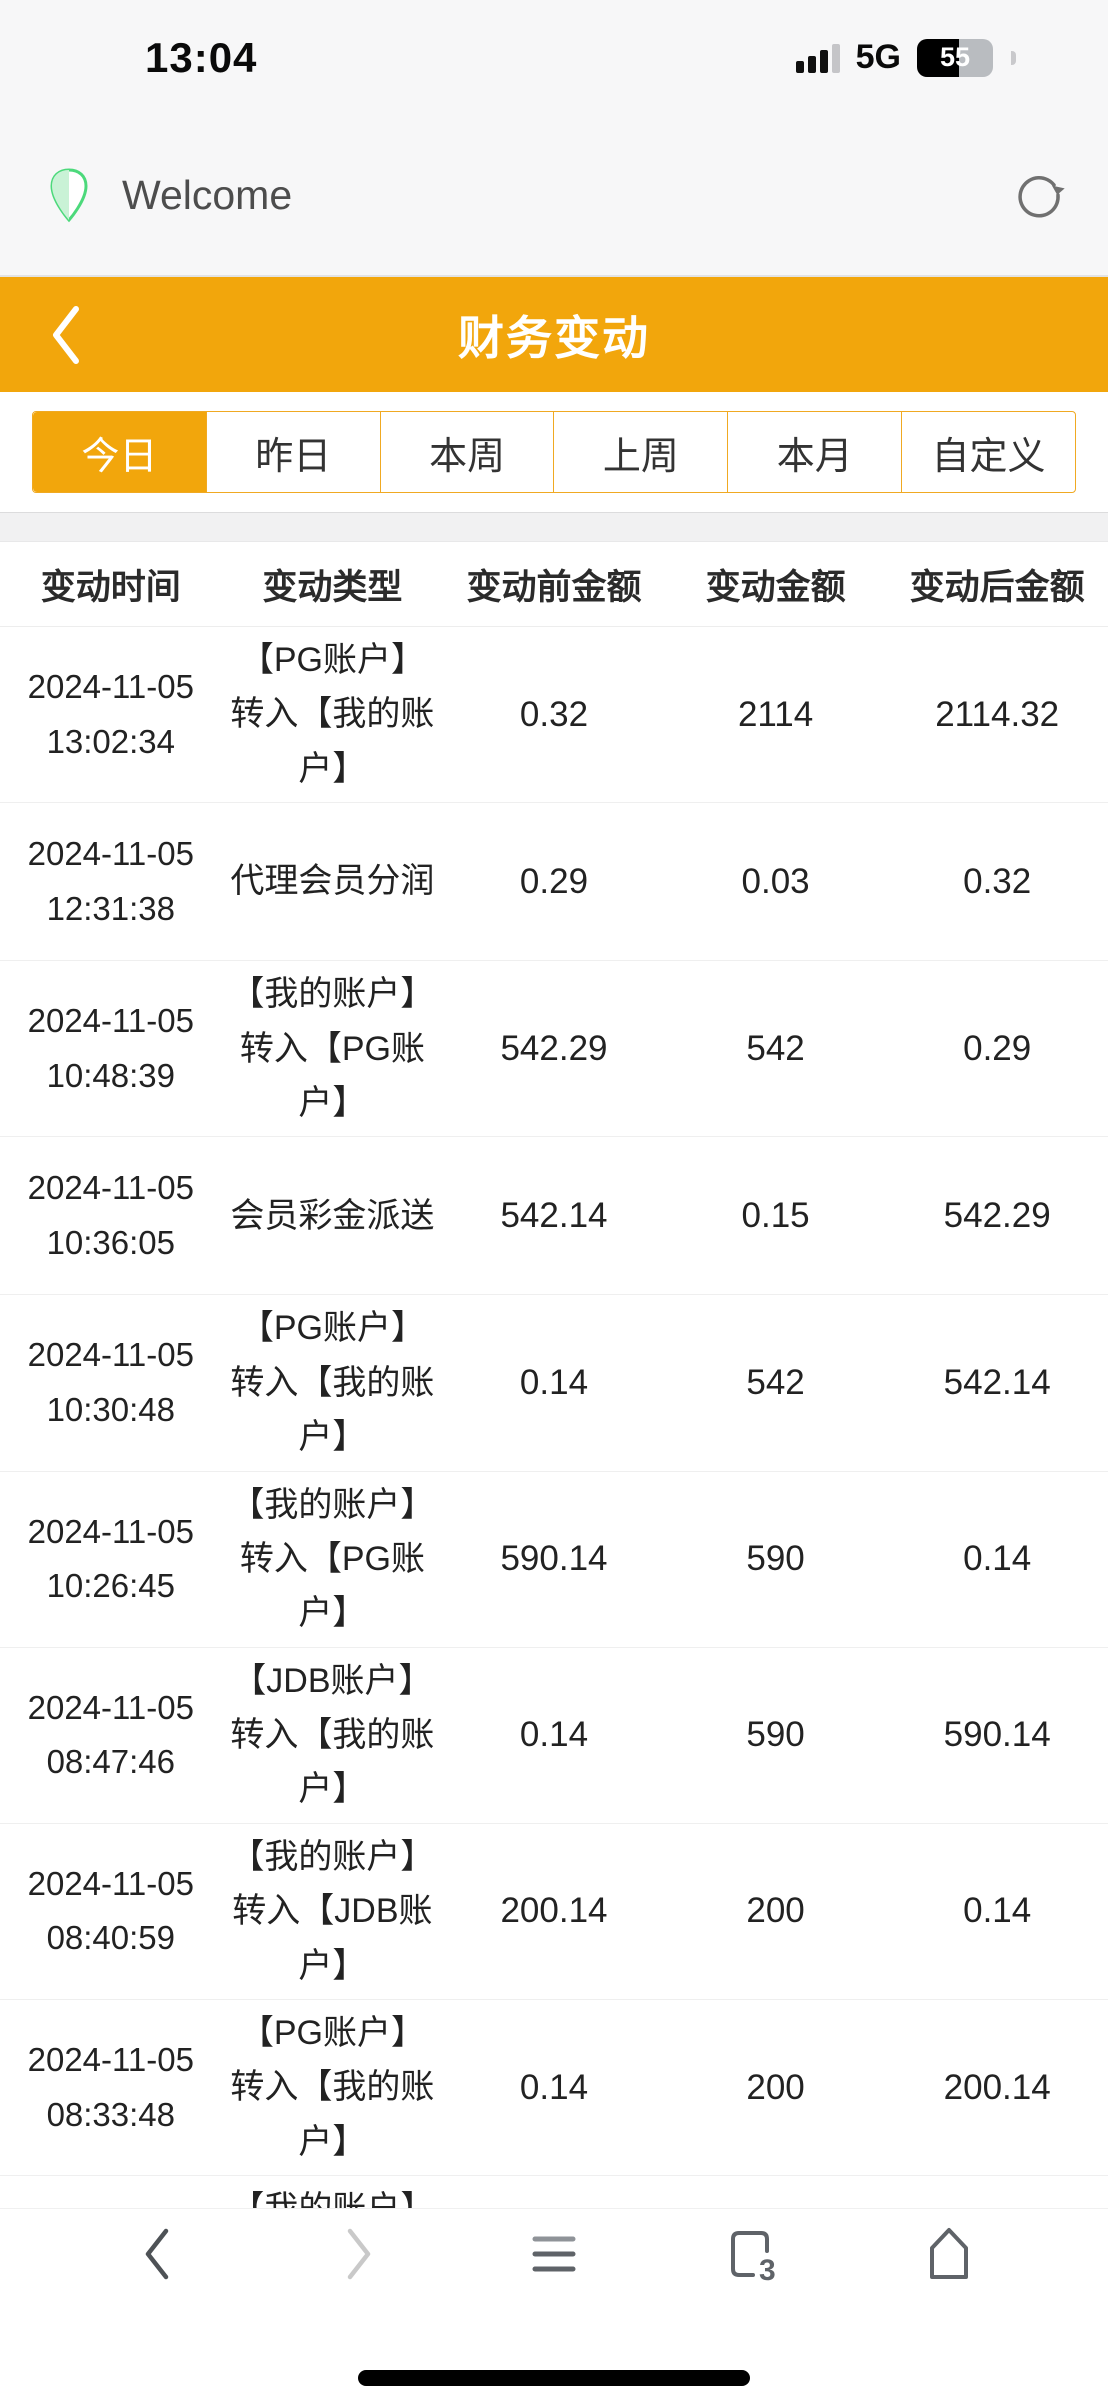 This screenshot has height=2400, width=1108. Describe the element at coordinates (110, 1911) in the screenshot. I see `cell-time: 2024-11-05 08:40:59` at that location.